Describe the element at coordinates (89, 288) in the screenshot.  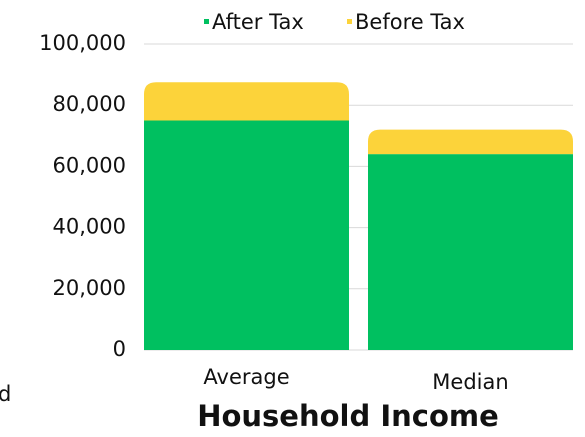
I see `y-tick-label: 20,000` at that location.